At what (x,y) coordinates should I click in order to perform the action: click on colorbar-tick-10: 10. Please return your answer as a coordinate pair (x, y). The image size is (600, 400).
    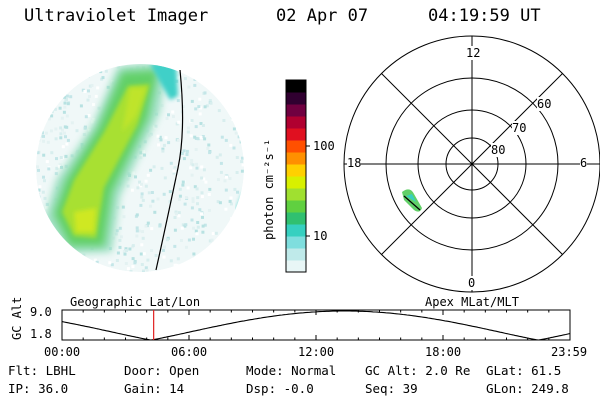
    Looking at the image, I should click on (320, 236).